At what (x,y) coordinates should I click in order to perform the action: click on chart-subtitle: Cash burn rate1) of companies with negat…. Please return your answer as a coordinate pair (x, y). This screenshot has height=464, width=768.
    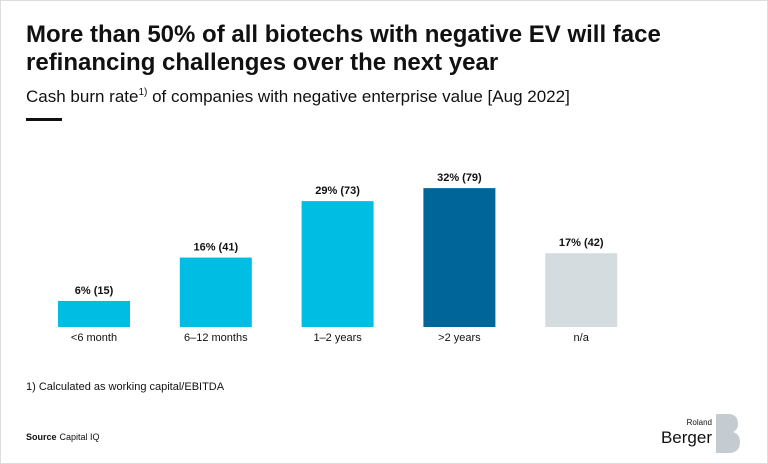
    Looking at the image, I should click on (298, 96).